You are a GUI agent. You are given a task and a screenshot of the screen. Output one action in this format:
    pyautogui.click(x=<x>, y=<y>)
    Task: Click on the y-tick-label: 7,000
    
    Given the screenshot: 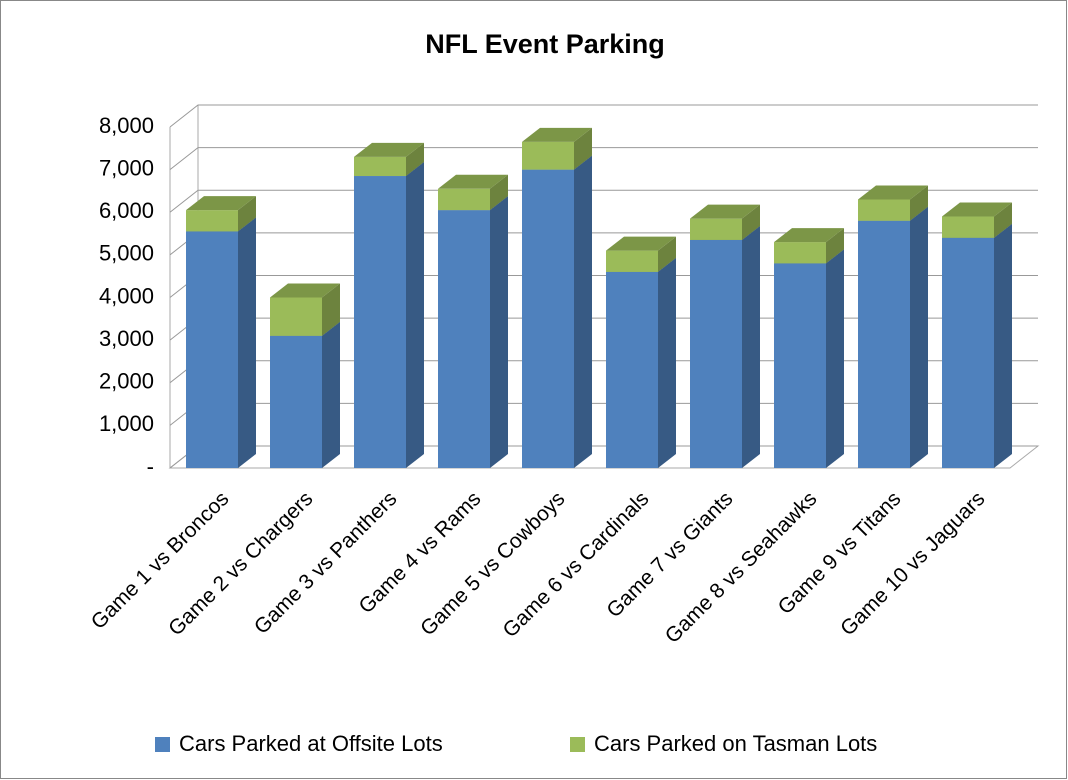 What is the action you would take?
    pyautogui.click(x=126, y=167)
    